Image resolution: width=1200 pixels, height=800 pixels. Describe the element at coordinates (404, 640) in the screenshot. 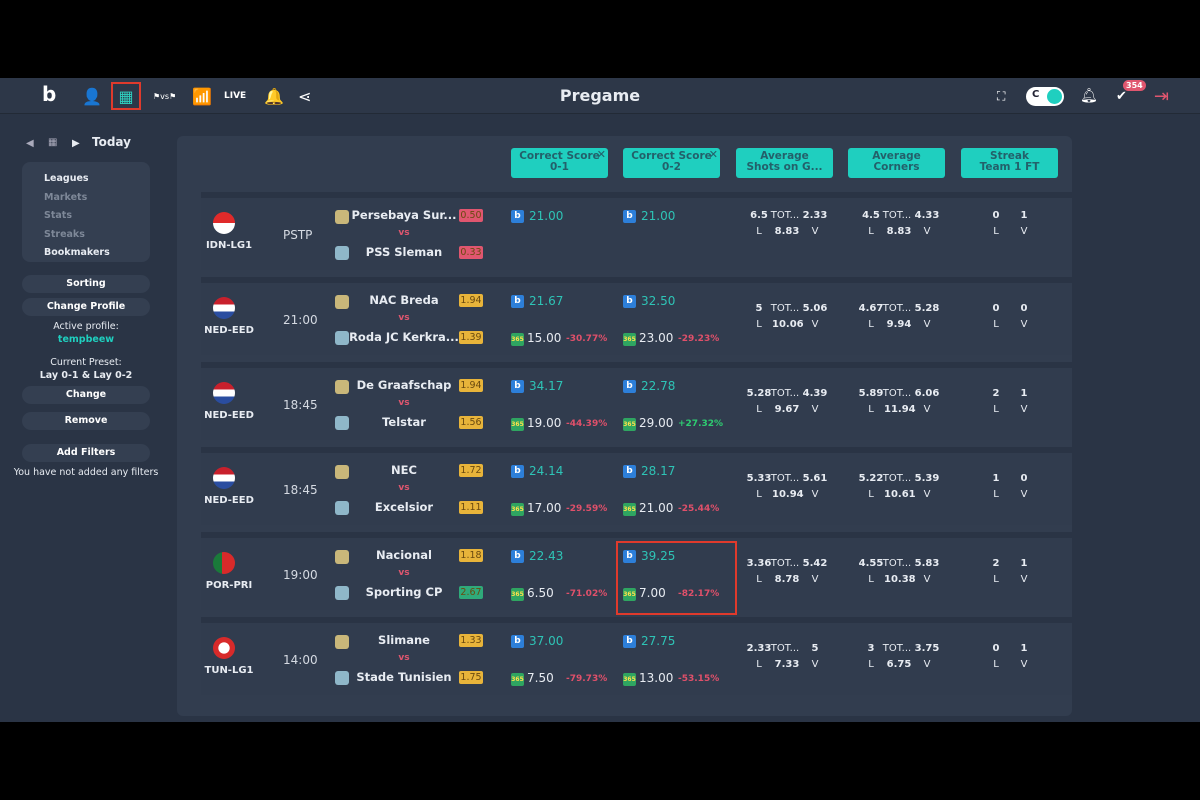

I see `home-team: Slimane` at that location.